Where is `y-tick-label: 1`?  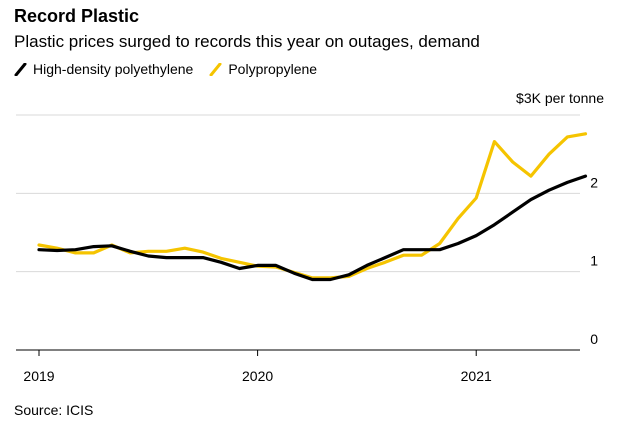 y-tick-label: 1 is located at coordinates (594, 261).